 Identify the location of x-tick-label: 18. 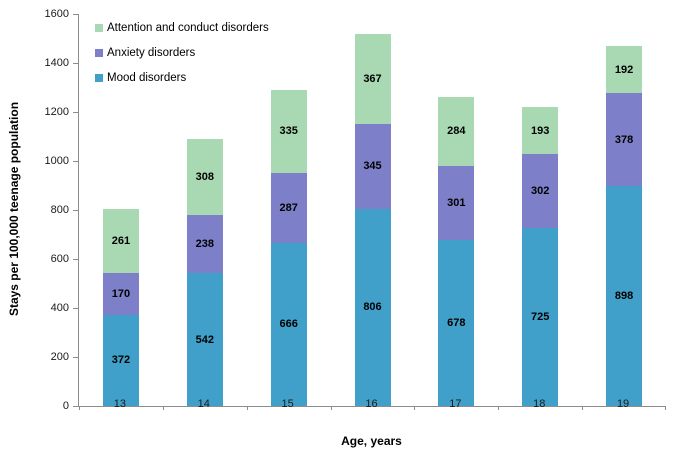
(539, 404).